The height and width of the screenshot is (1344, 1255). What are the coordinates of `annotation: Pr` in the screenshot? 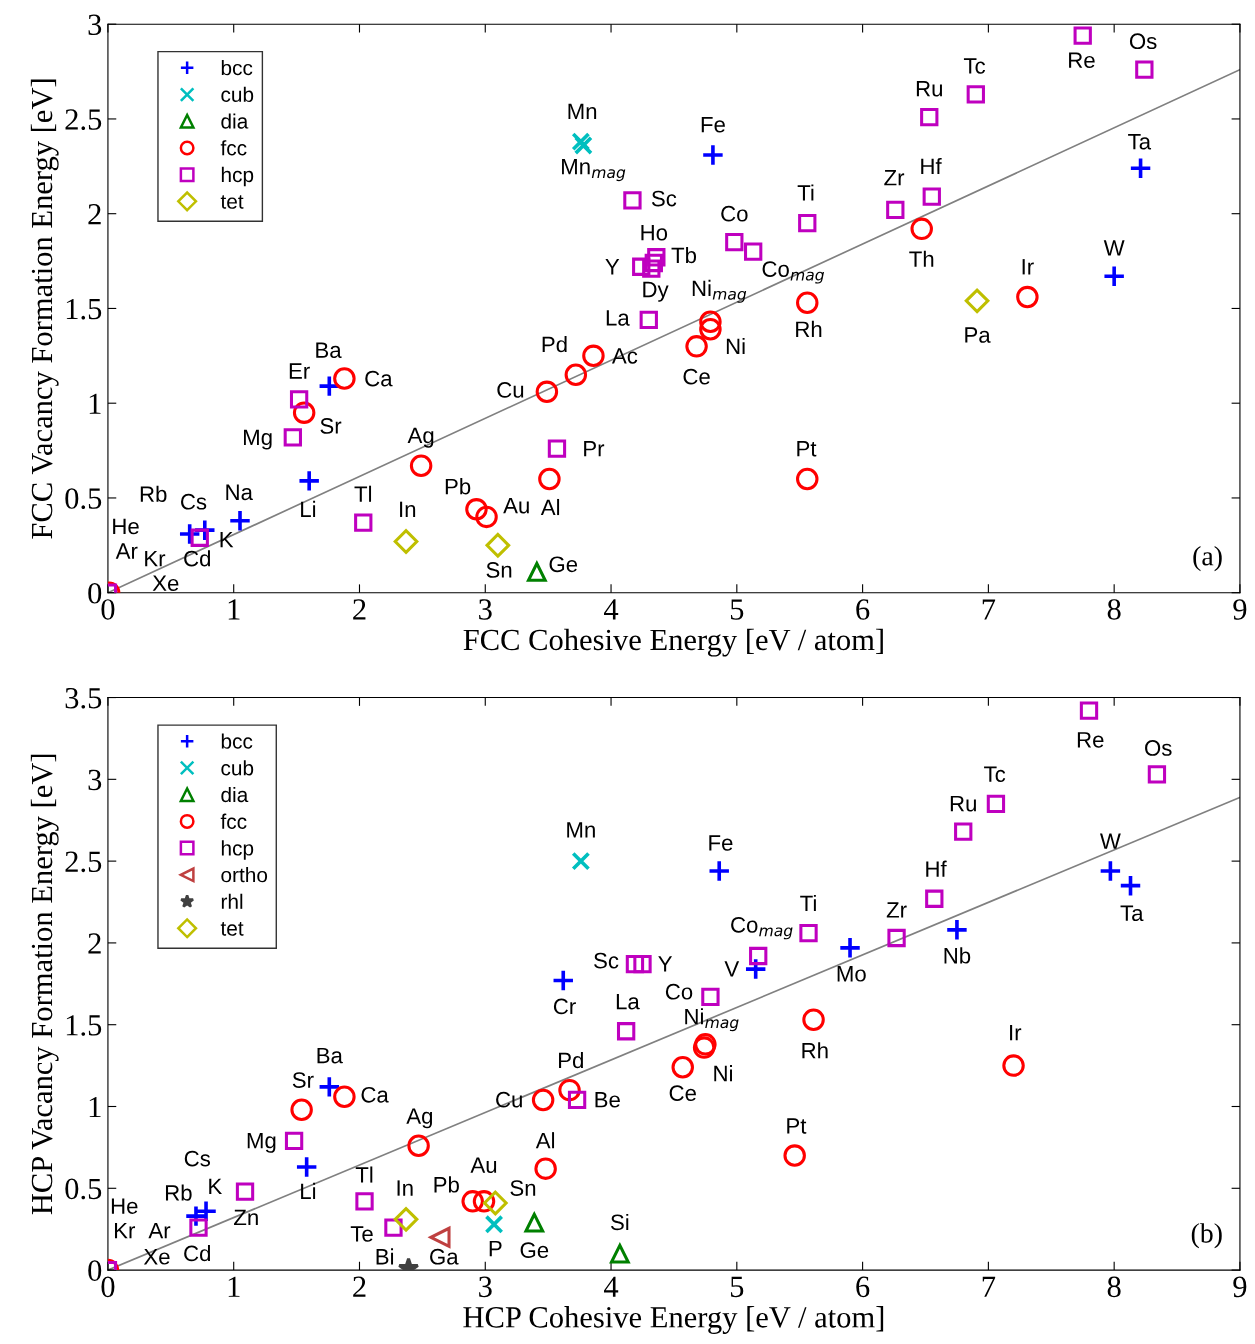 It's located at (594, 449).